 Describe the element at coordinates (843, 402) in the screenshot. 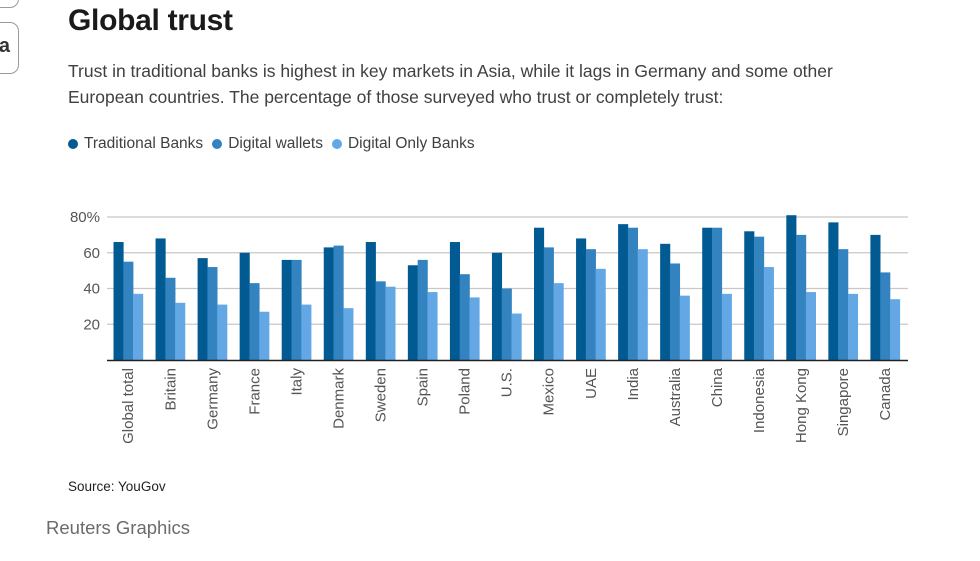

I see `x-category-label: Singapore` at that location.